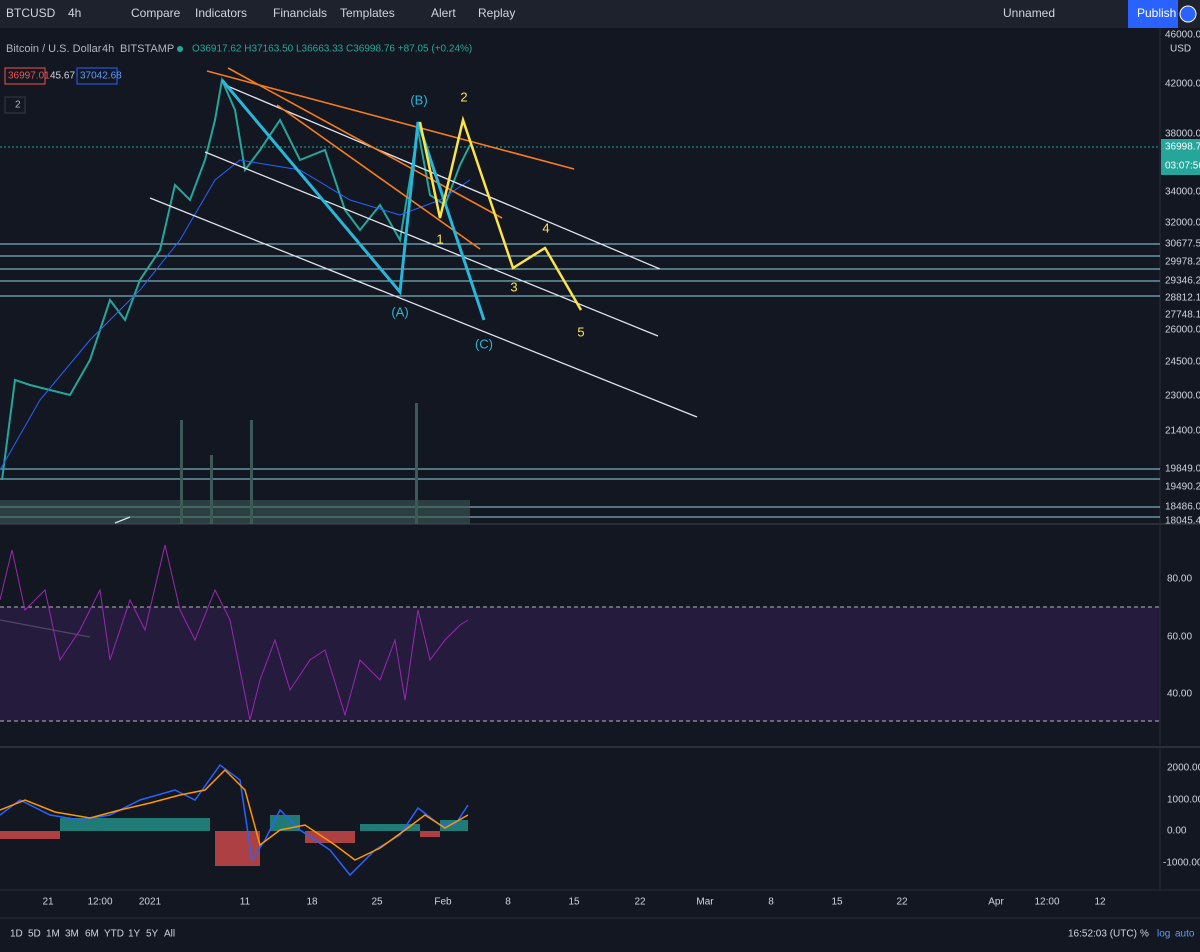 This screenshot has width=1200, height=952. Describe the element at coordinates (580, 331) in the screenshot. I see `wave-label: 5` at that location.